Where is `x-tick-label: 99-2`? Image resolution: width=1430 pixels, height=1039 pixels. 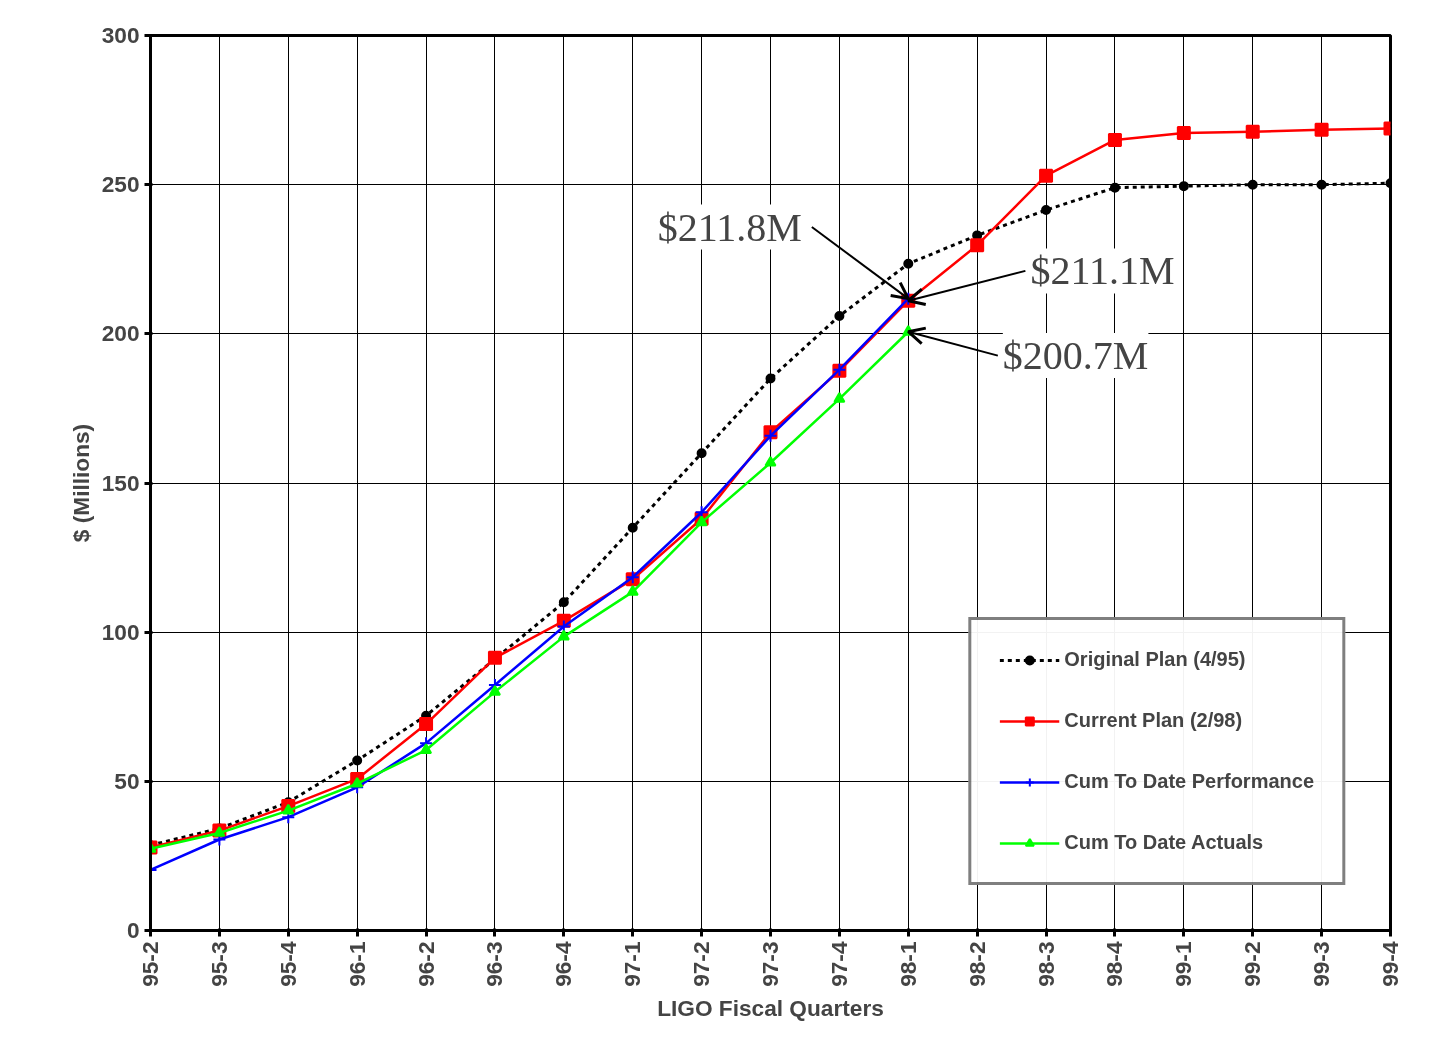
x-tick-label: 99-2 is located at coordinates (1252, 964).